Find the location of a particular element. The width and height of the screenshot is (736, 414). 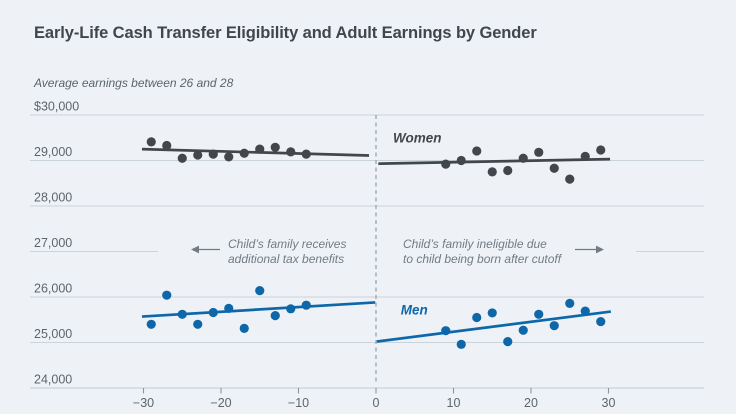

annotation-left-line-2: additional tax benefits is located at coordinates (286, 259).